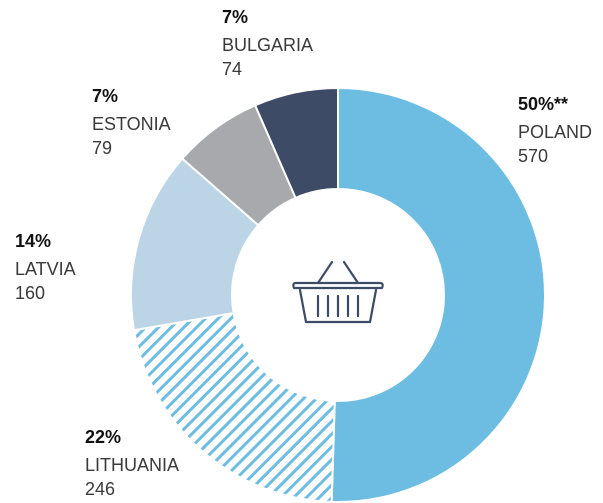 The height and width of the screenshot is (503, 603). I want to click on category-label: LATVIA, so click(45, 269).